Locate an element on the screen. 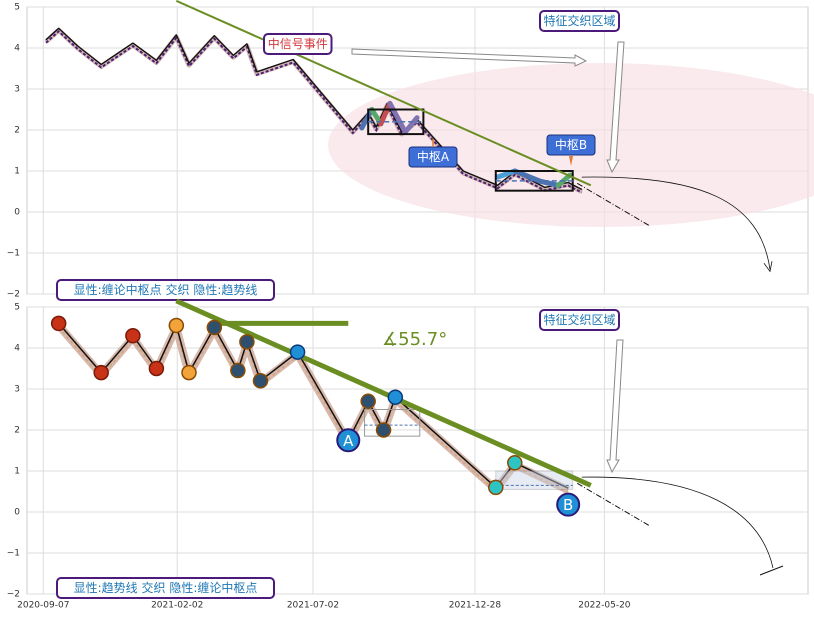 This screenshot has width=814, height=621. x-tick-label: 2021-02-02 is located at coordinates (177, 606).